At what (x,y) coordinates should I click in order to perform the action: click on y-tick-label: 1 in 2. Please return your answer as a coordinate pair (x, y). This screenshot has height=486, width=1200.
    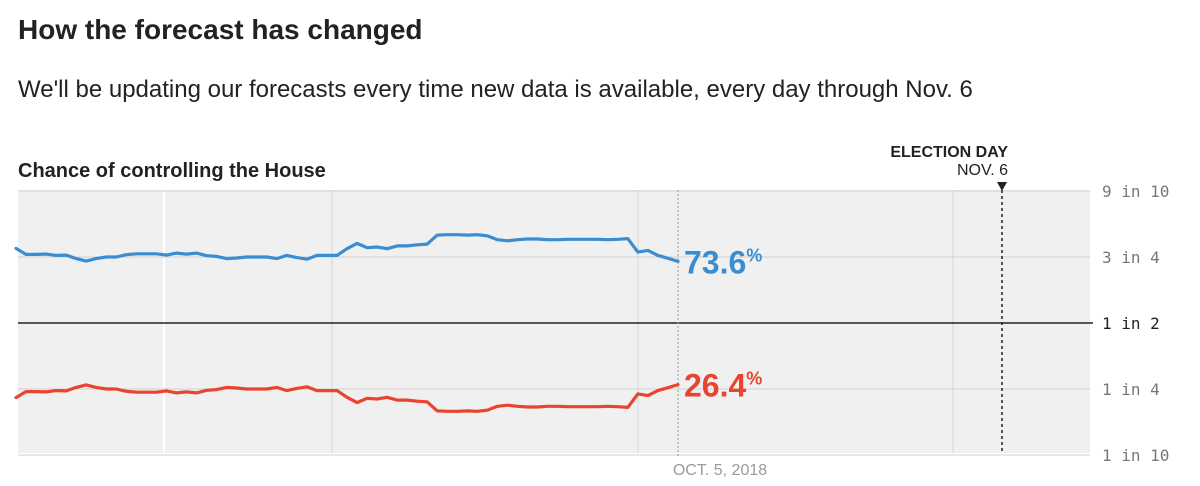
    Looking at the image, I should click on (1131, 323).